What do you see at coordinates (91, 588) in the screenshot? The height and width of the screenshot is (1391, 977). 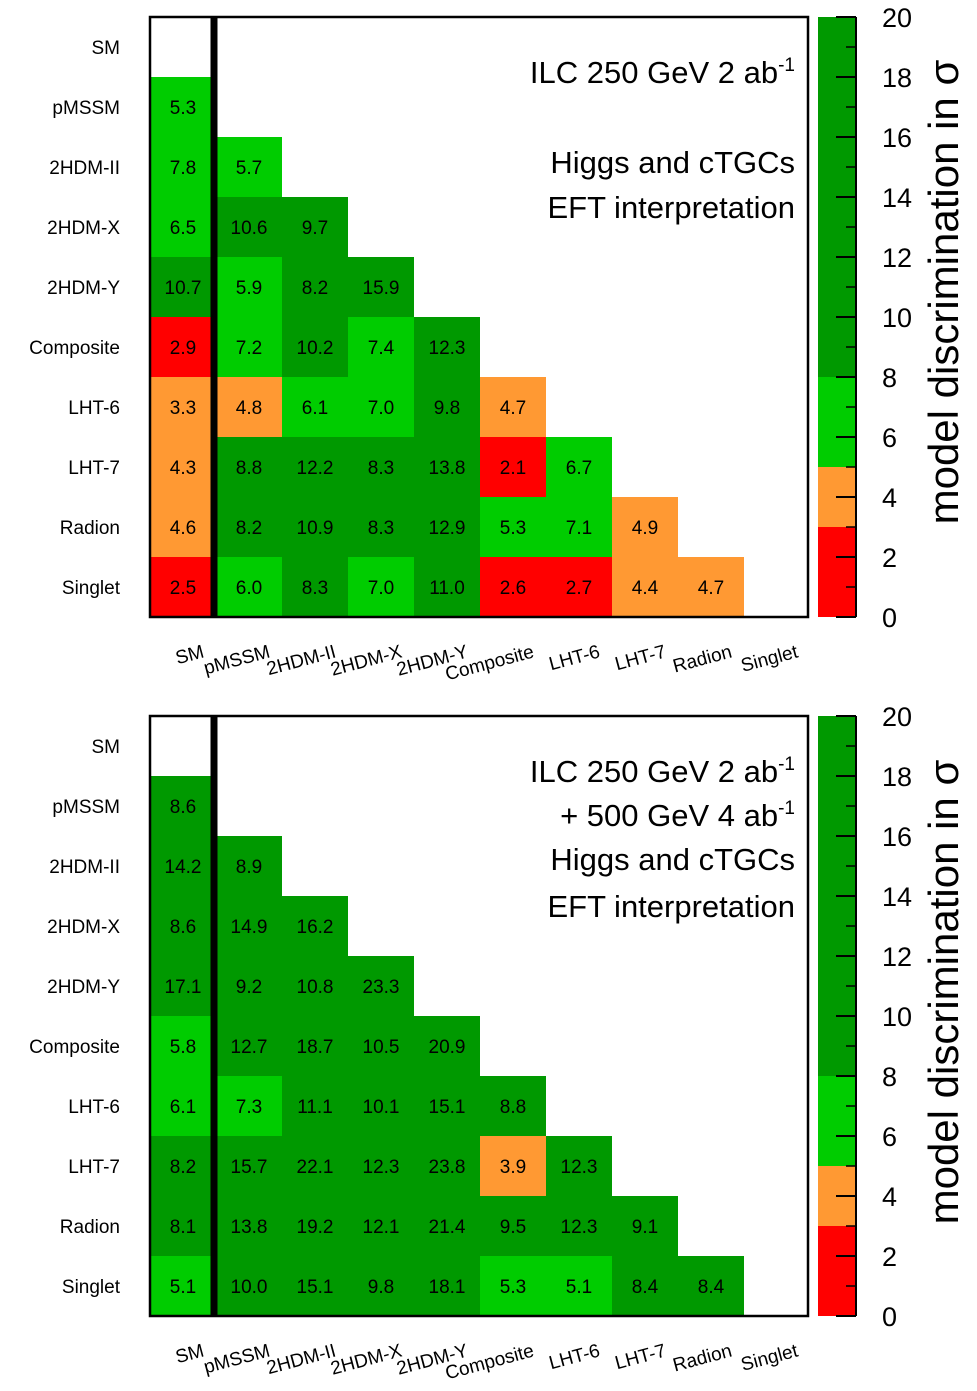 I see `y-tick-label: Singlet` at bounding box center [91, 588].